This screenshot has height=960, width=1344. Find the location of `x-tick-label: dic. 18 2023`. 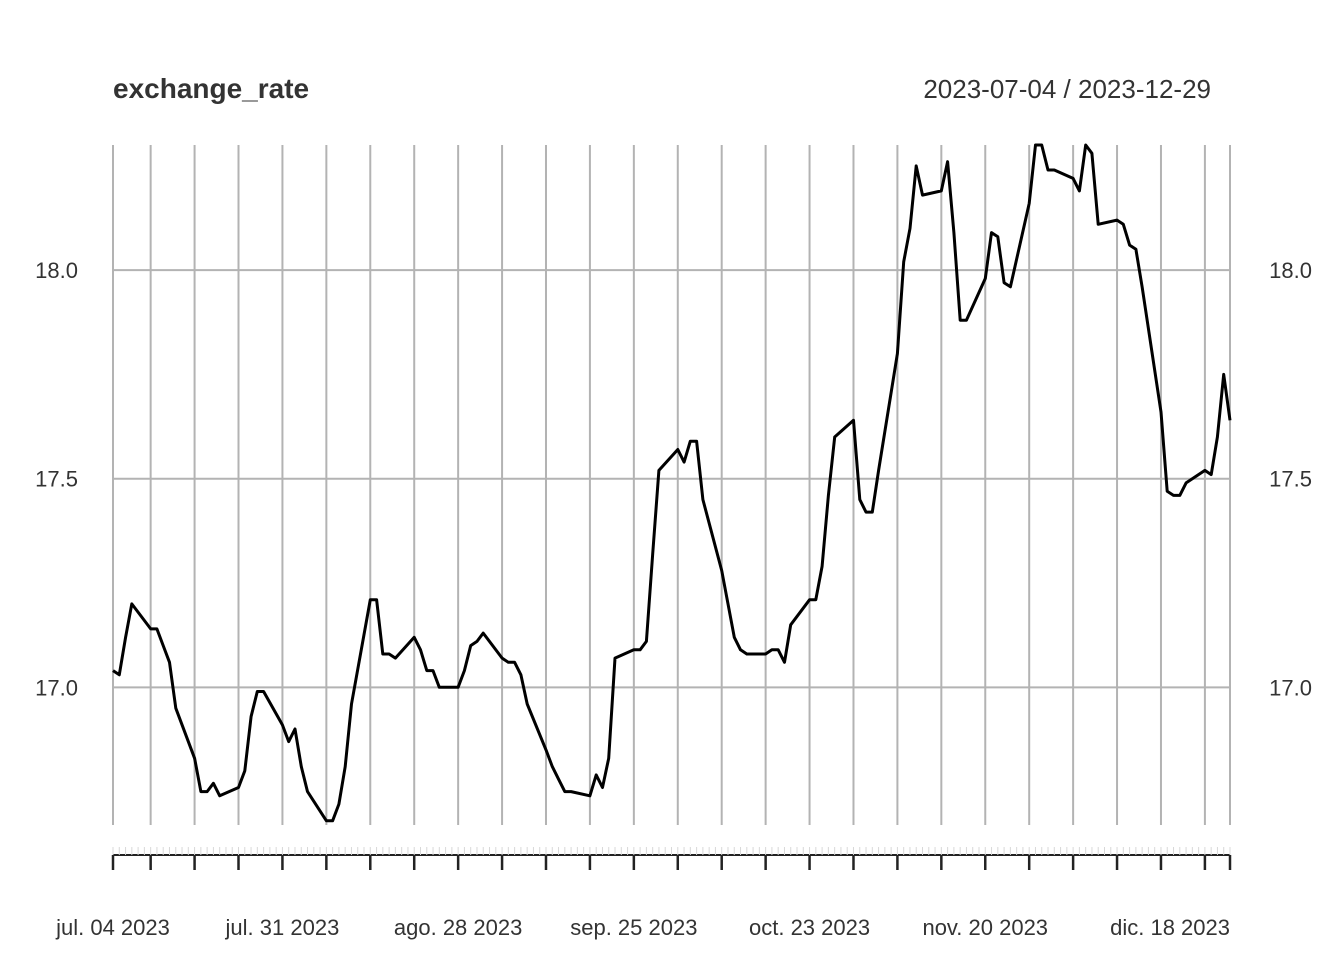

x-tick-label: dic. 18 2023 is located at coordinates (1170, 927).